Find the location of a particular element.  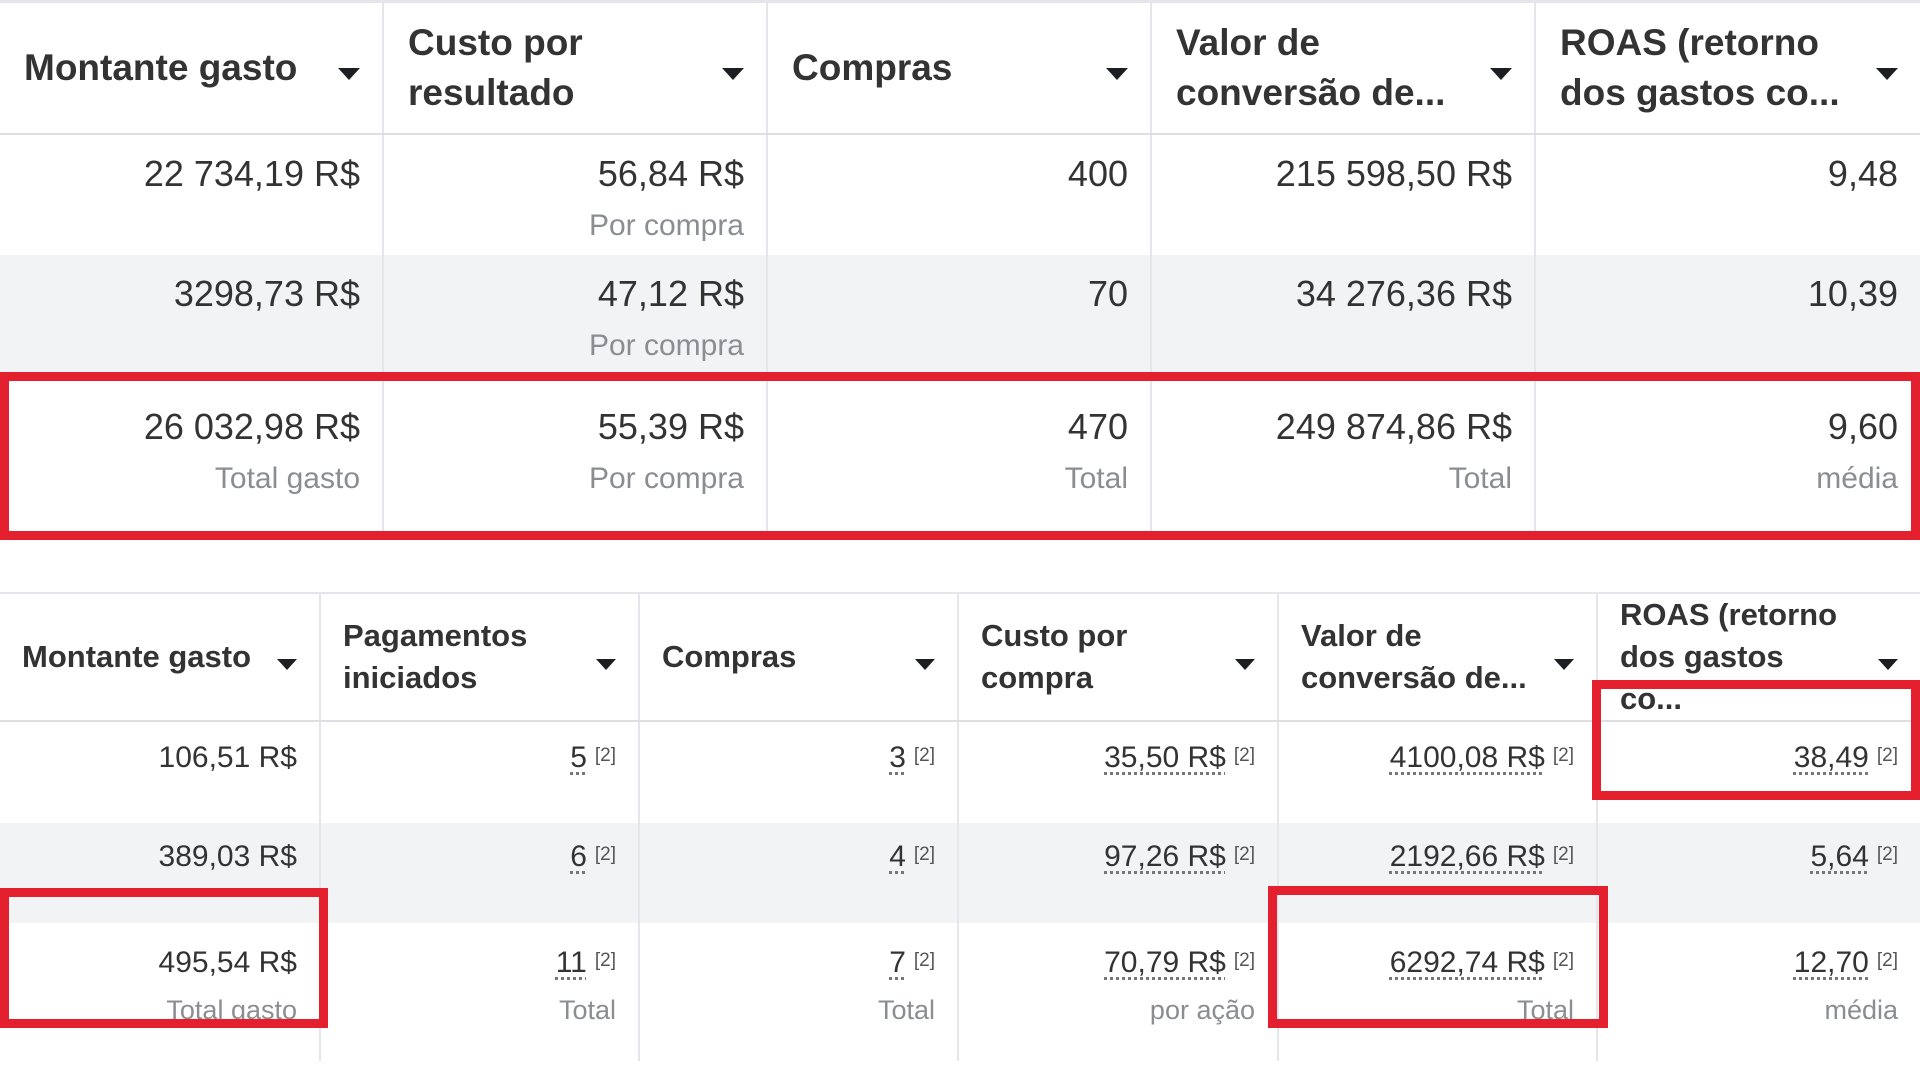

cell-value-link: 97,26 R$ is located at coordinates (1165, 856).